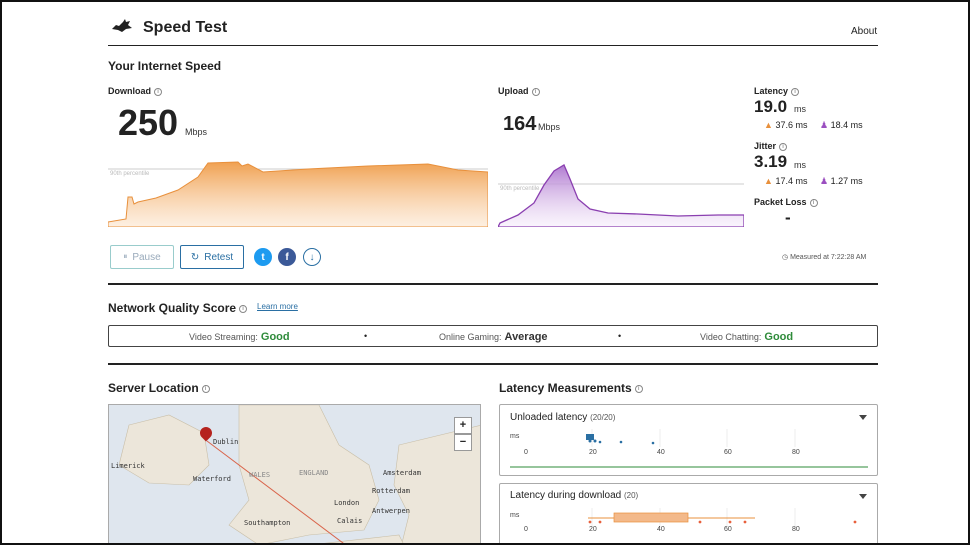 This screenshot has width=970, height=545. I want to click on quality-video-streaming: Video Streaming: Good, so click(239, 337).